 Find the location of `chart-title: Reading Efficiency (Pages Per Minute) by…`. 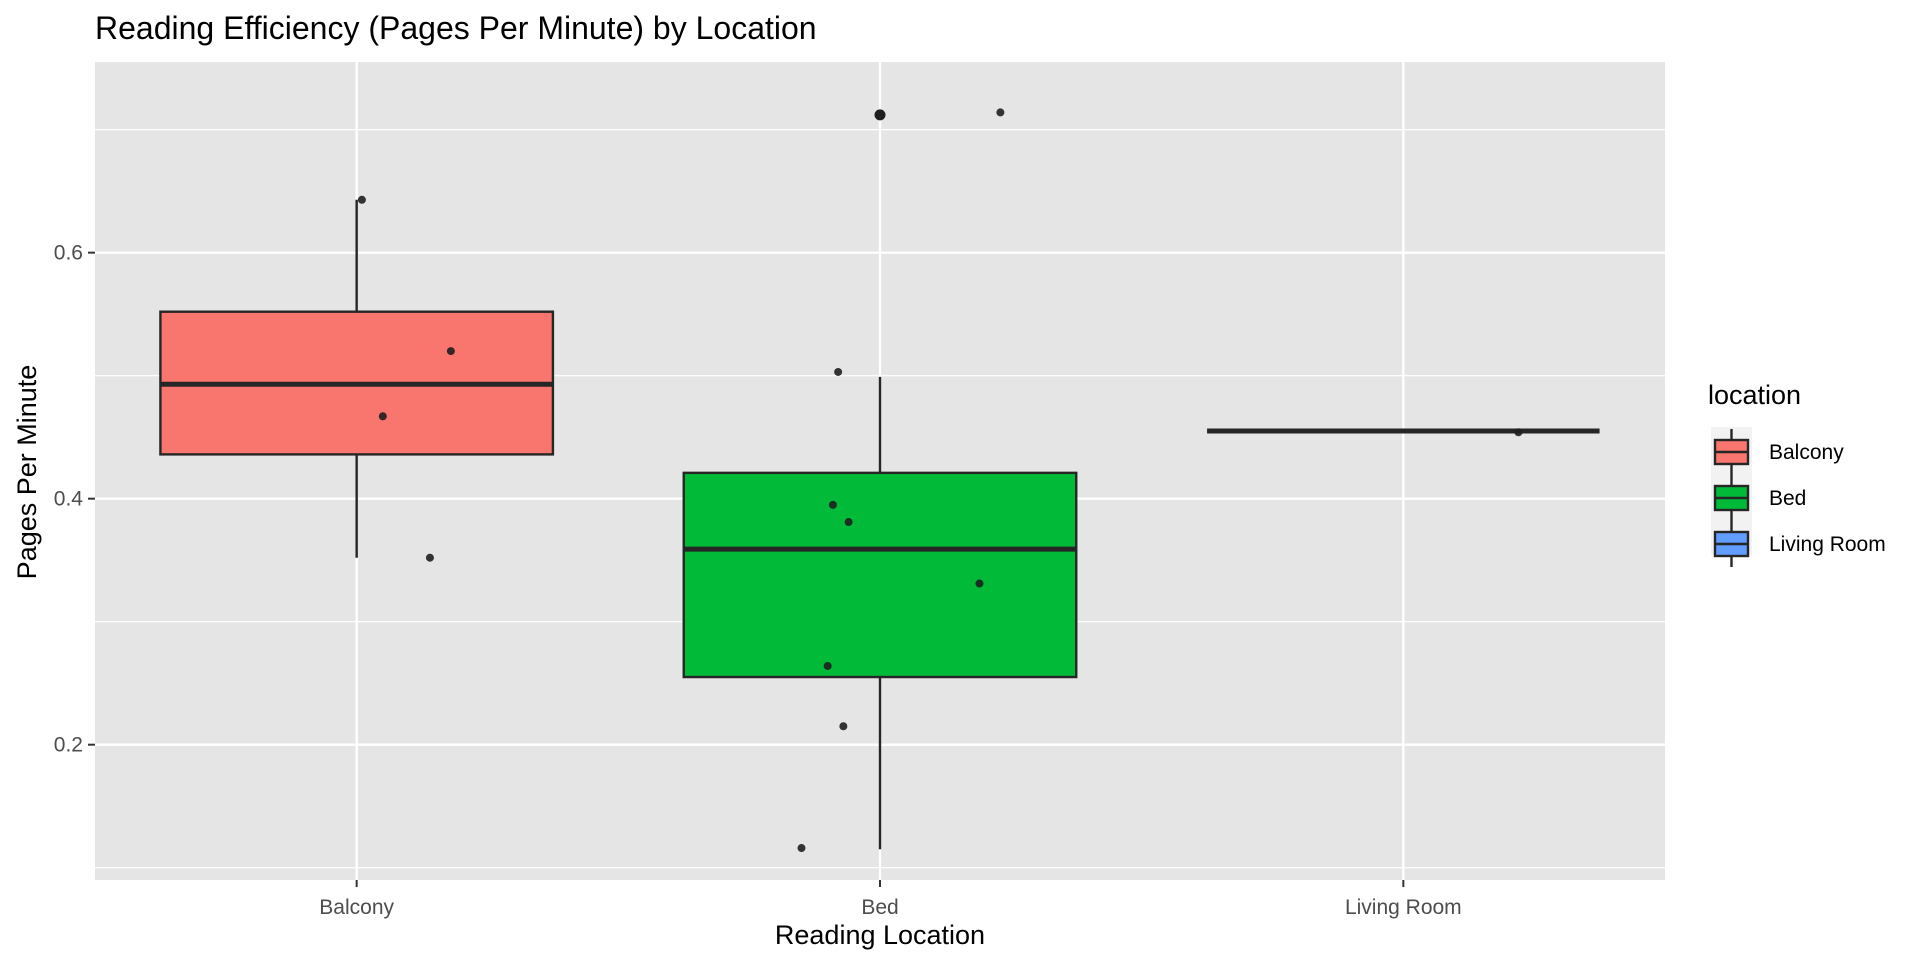

chart-title: Reading Efficiency (Pages Per Minute) by… is located at coordinates (456, 28).